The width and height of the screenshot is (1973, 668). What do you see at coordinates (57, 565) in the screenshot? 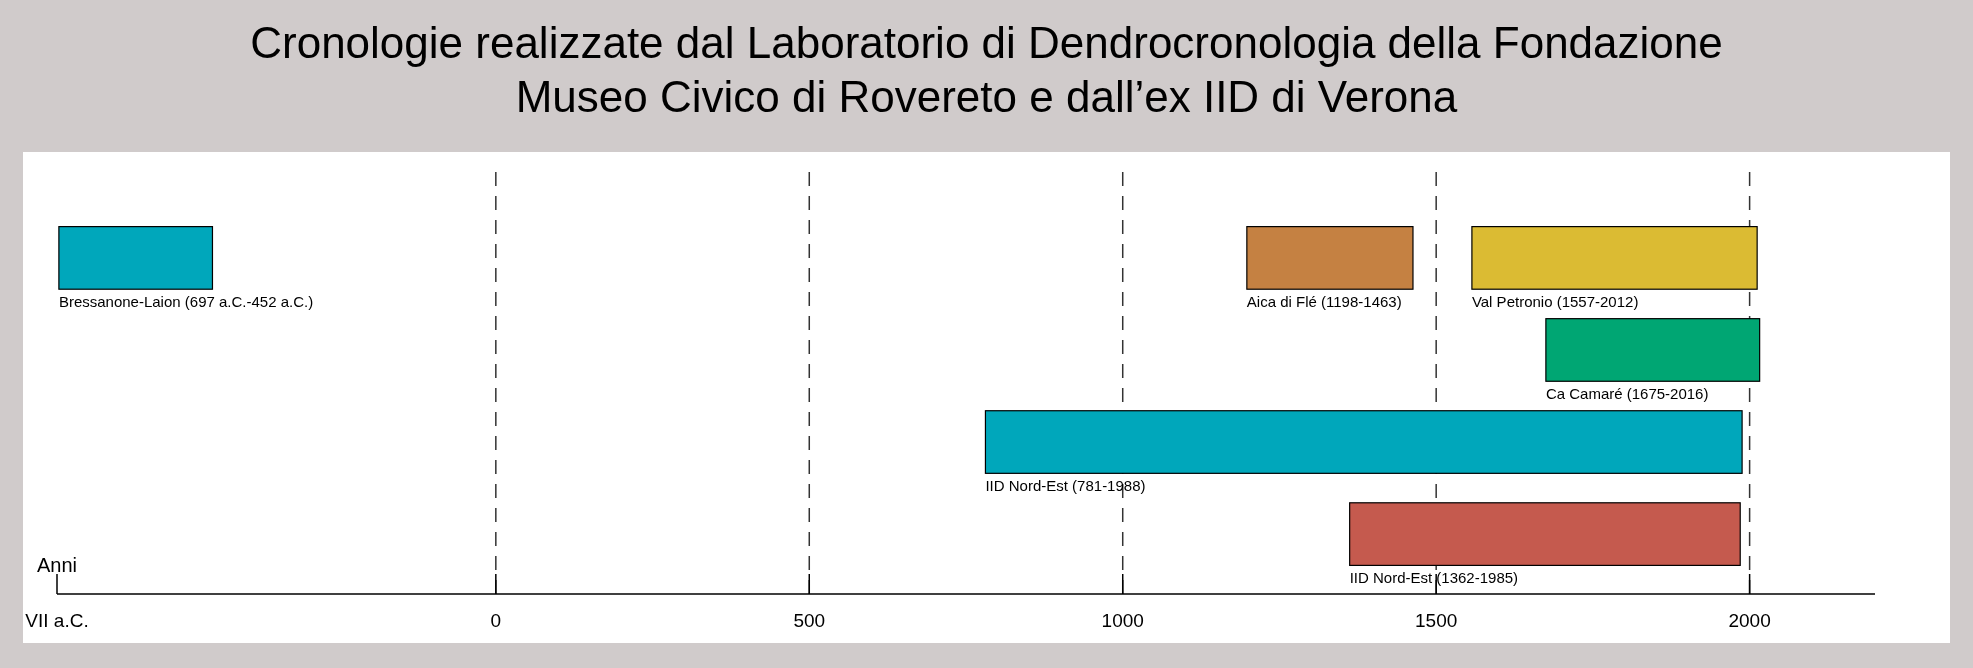
I see `x-axis-title: Anni` at bounding box center [57, 565].